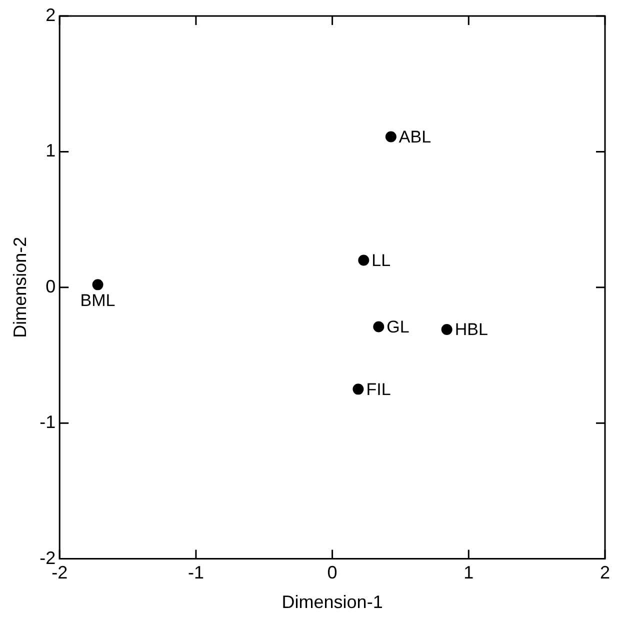 The height and width of the screenshot is (622, 617). What do you see at coordinates (398, 326) in the screenshot?
I see `annotation: GL` at bounding box center [398, 326].